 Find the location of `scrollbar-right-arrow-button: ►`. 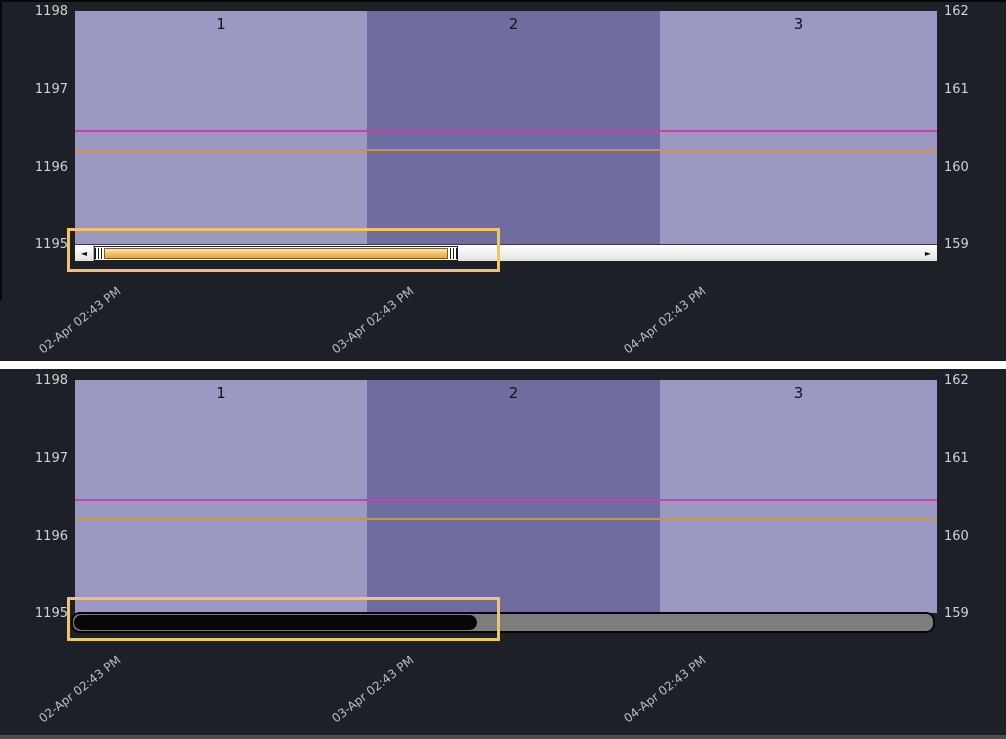

scrollbar-right-arrow-button: ► is located at coordinates (928, 253).